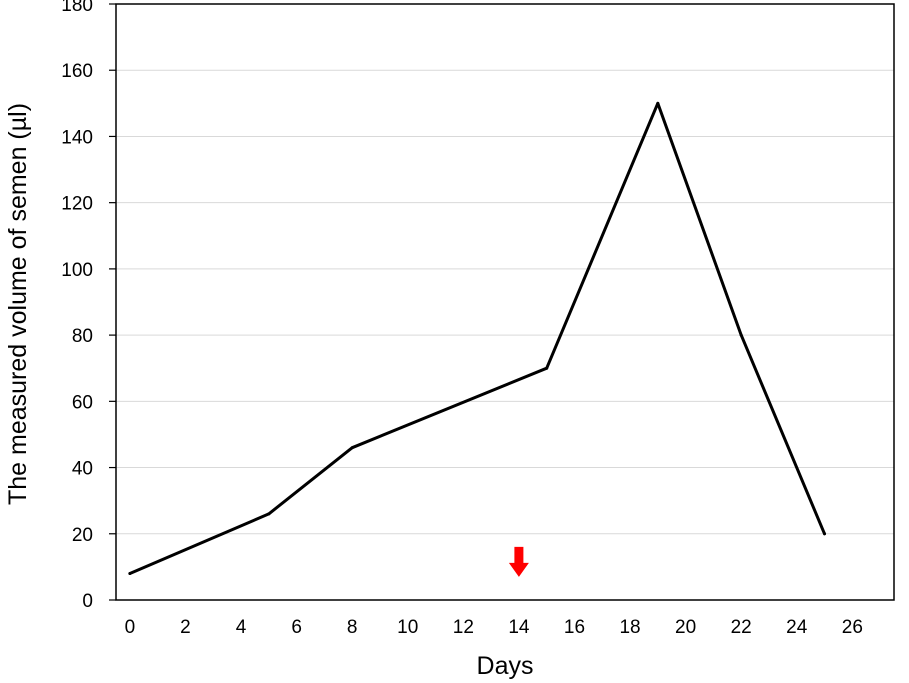 Image resolution: width=909 pixels, height=683 pixels. What do you see at coordinates (82, 402) in the screenshot?
I see `y-tick-label: 60` at bounding box center [82, 402].